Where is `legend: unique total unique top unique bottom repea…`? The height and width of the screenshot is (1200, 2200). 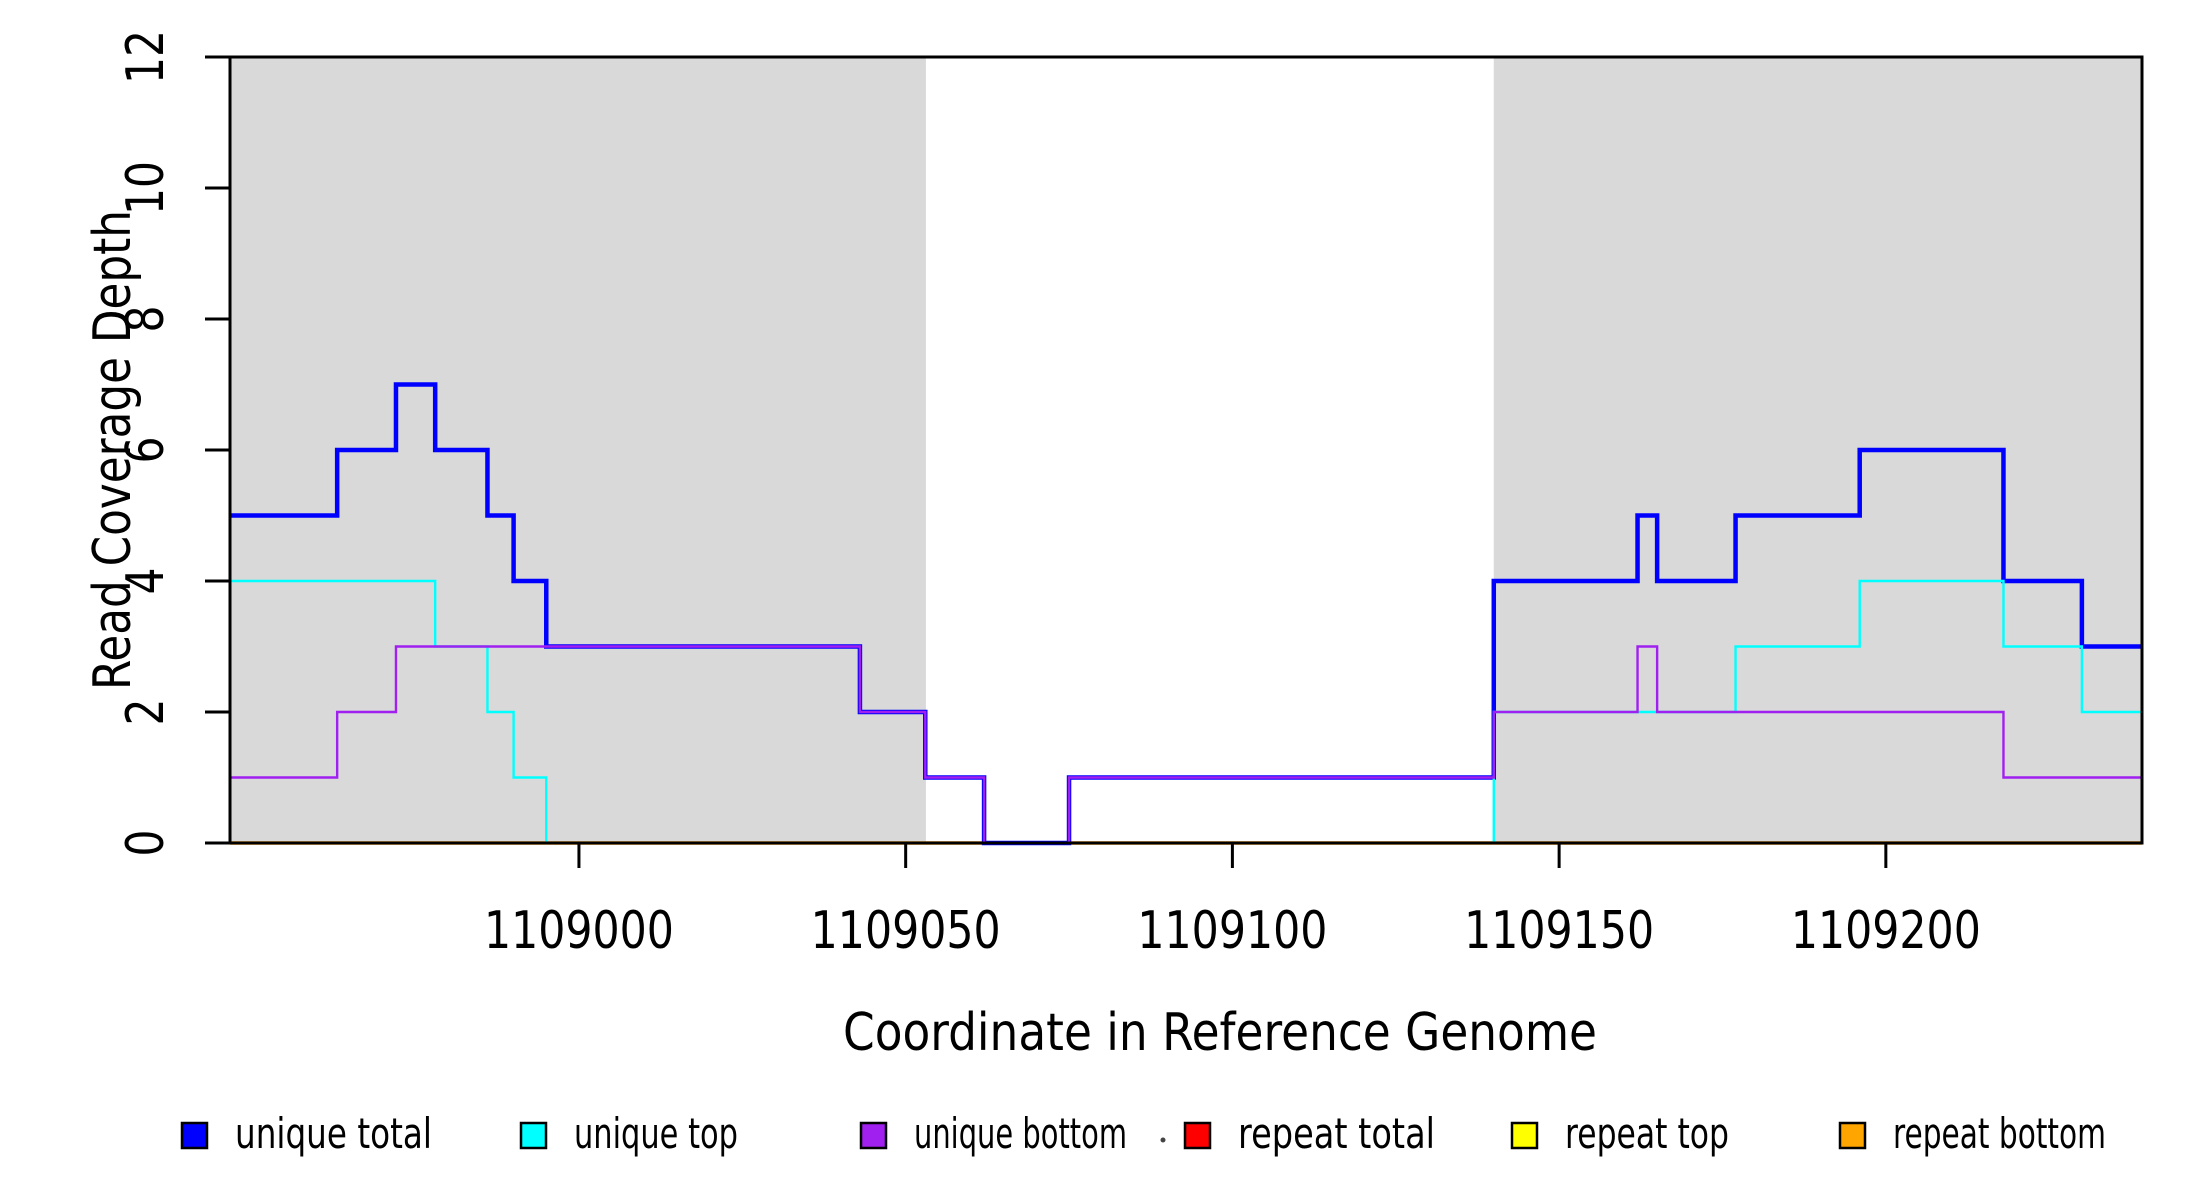 legend: unique total unique top unique bottom repea… is located at coordinates (1143, 1133).